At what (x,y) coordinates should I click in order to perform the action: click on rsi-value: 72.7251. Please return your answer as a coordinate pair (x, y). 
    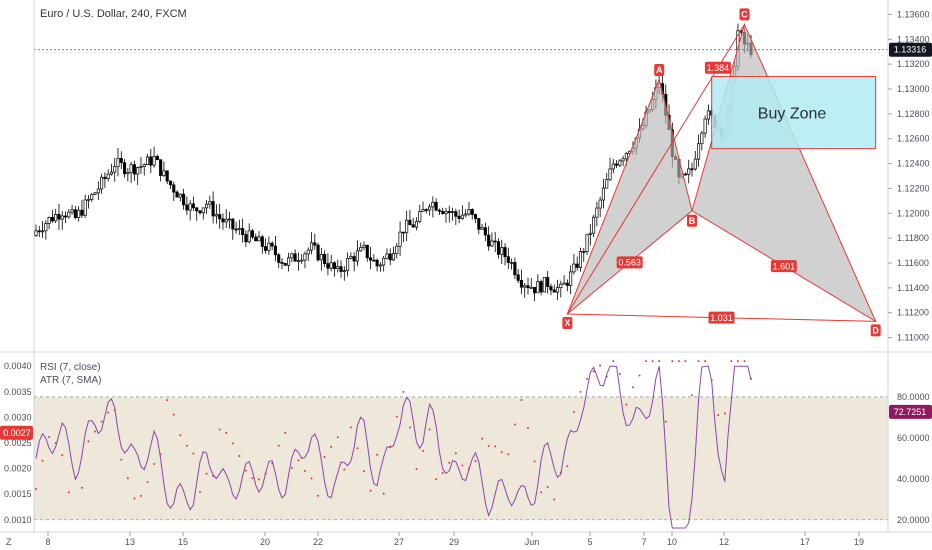
    Looking at the image, I should click on (910, 412).